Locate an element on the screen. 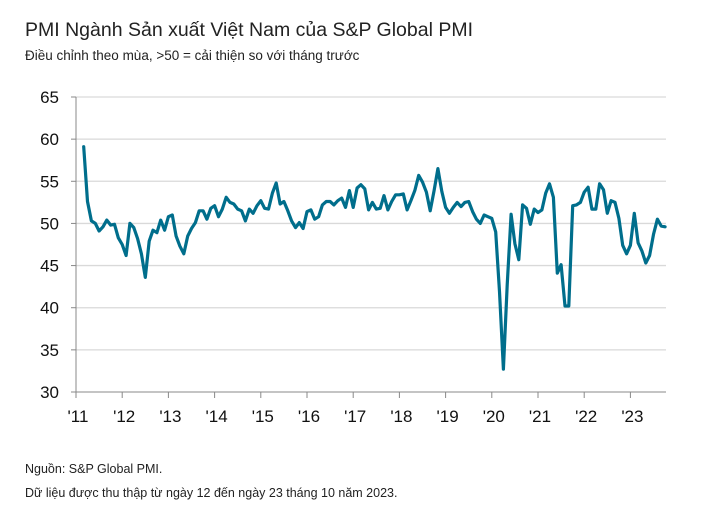 This screenshot has width=716, height=512. x-tick-label: '16 is located at coordinates (309, 416).